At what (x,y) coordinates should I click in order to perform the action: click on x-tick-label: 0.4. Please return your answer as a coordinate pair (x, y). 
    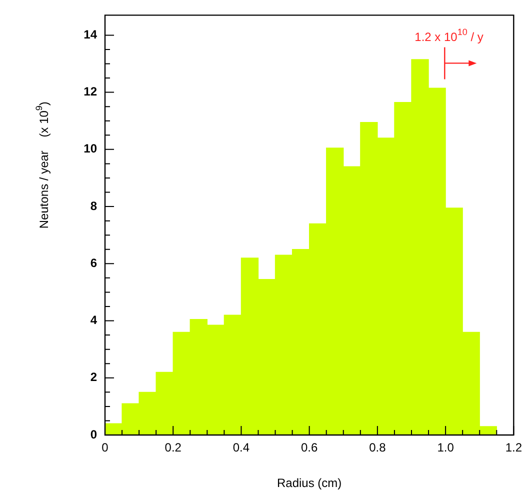
    Looking at the image, I should click on (241, 447).